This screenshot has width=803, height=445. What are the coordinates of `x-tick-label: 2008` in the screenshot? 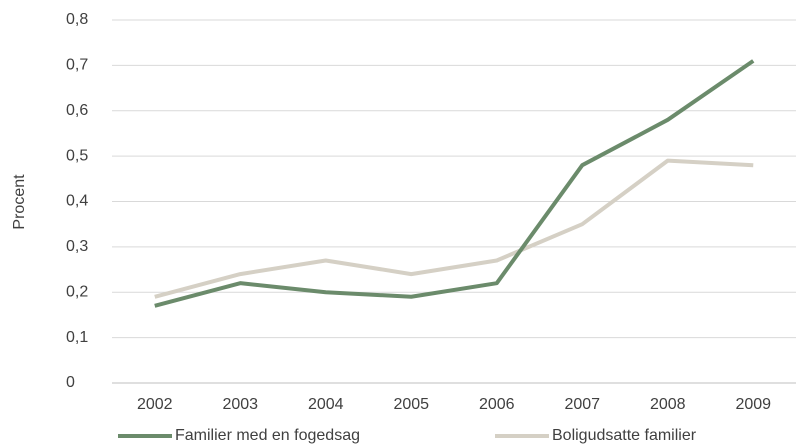 It's located at (668, 404).